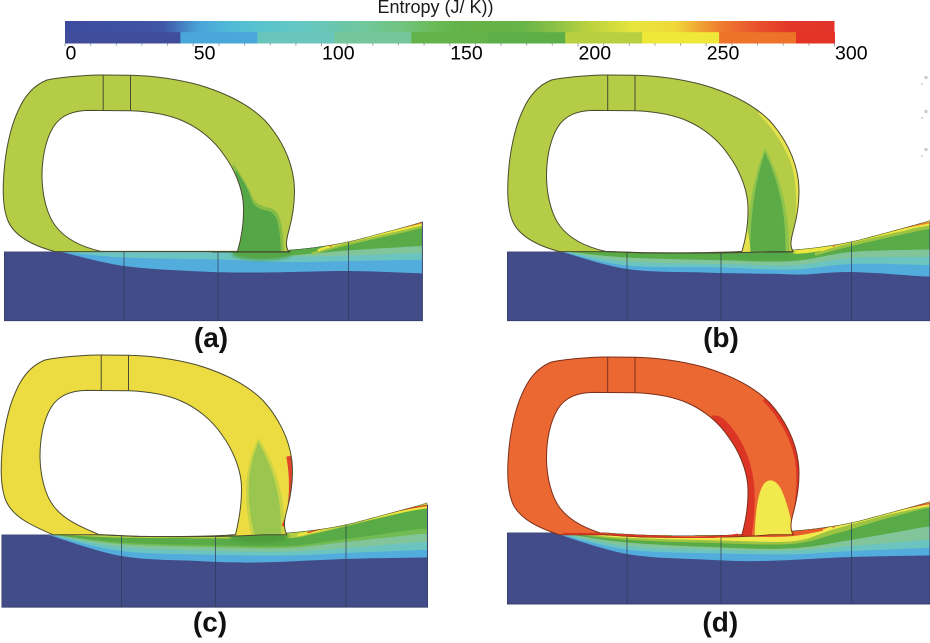 The image size is (930, 643). Describe the element at coordinates (466, 54) in the screenshot. I see `svg-text: 150` at that location.